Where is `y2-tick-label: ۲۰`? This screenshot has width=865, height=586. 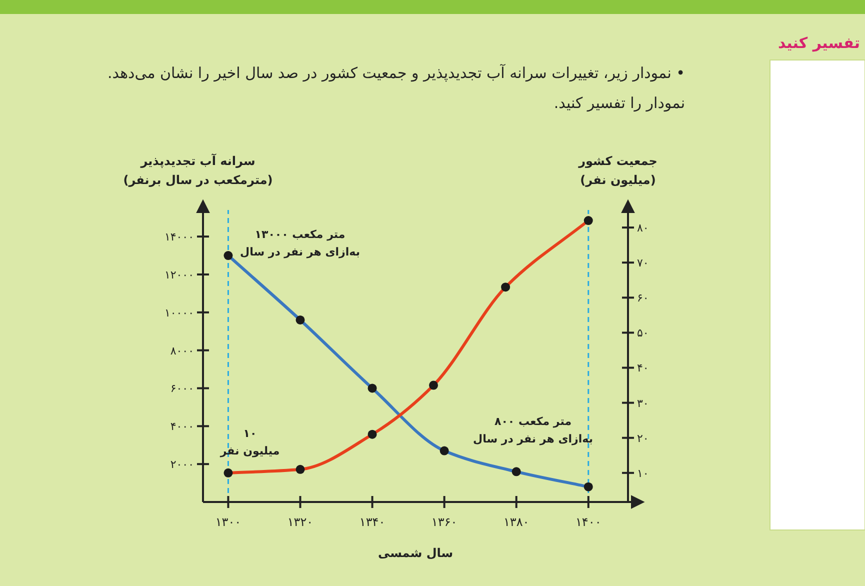
y2-tick-label: ۲۰ is located at coordinates (643, 438).